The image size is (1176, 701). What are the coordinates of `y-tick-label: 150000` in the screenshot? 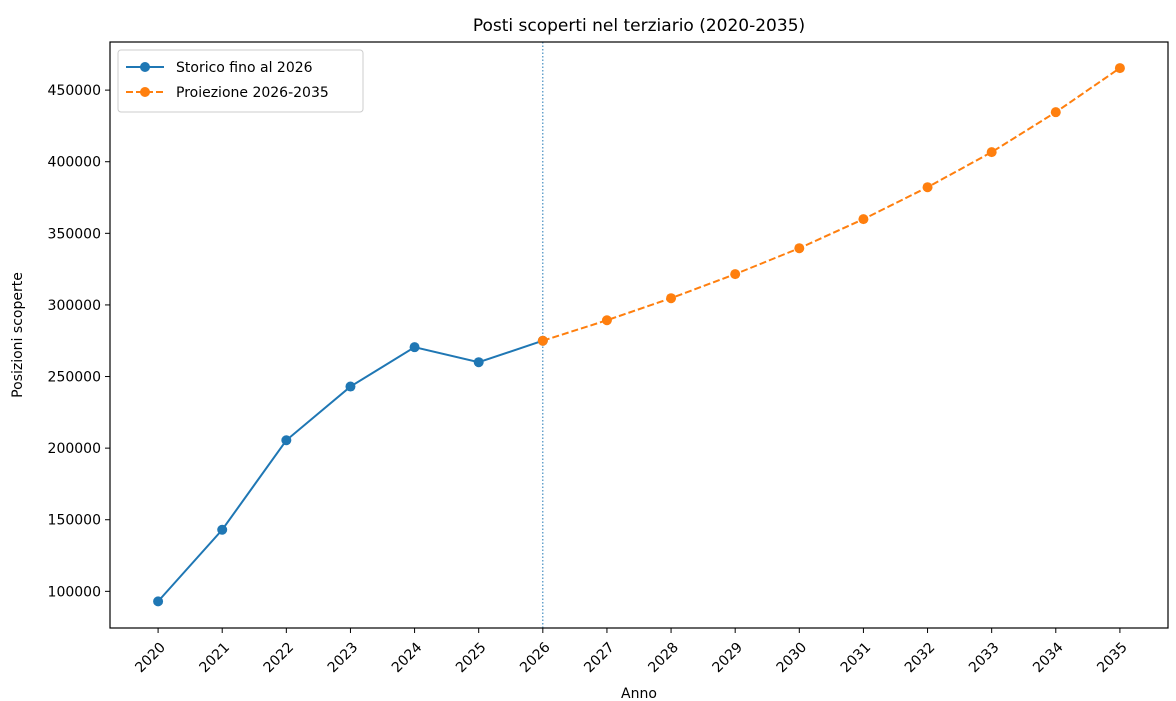 It's located at (74, 521).